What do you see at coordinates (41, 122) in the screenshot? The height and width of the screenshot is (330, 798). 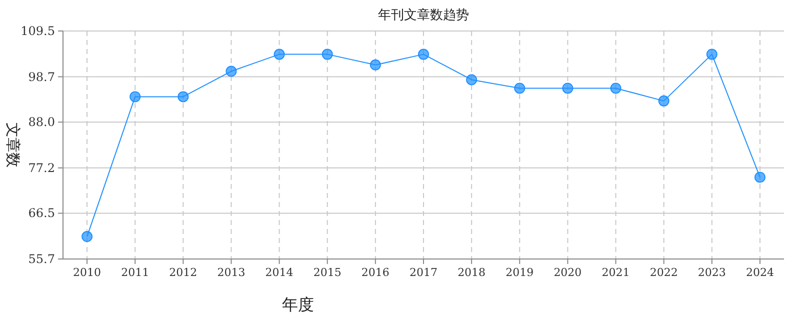 I see `y-tick-label: 88.0` at bounding box center [41, 122].